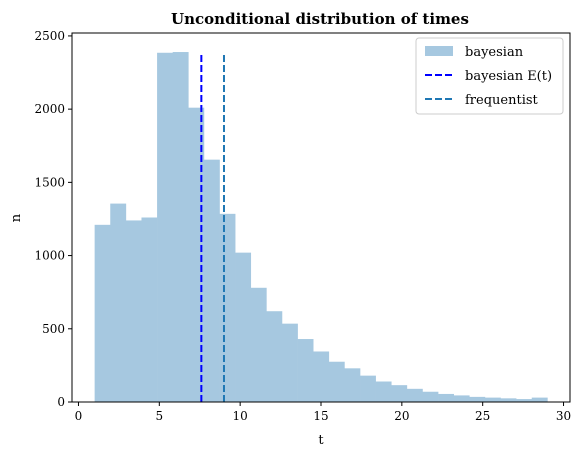 The width and height of the screenshot is (580, 458). I want to click on legend-box, so click(489, 76).